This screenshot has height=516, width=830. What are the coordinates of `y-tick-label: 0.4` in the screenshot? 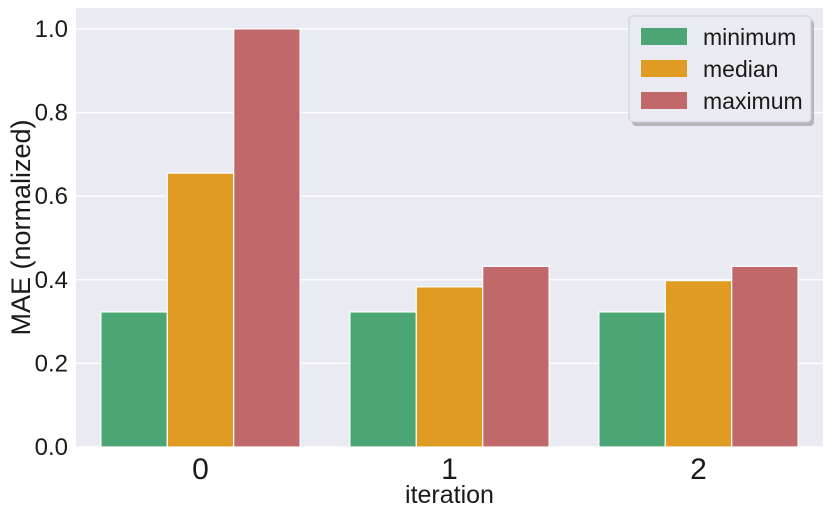 It's located at (51, 280).